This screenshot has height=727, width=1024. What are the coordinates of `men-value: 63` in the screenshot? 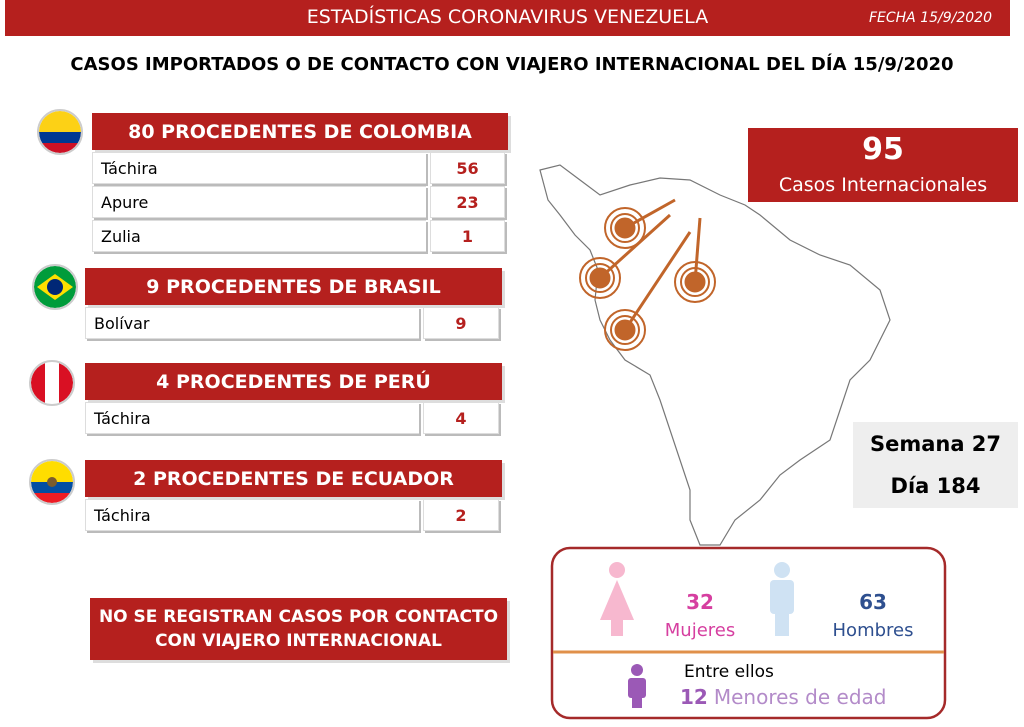 It's located at (873, 602).